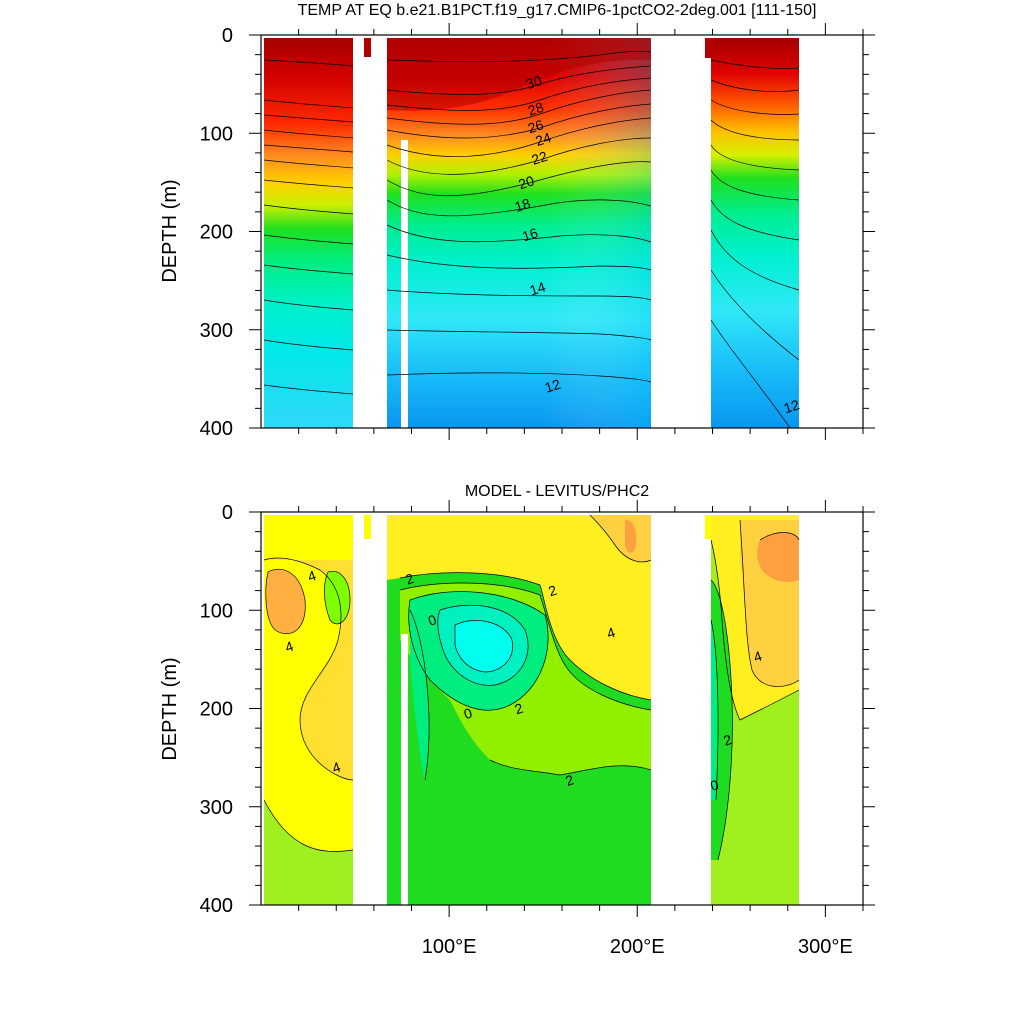 This screenshot has height=1024, width=1024. I want to click on contour-label: 24, so click(543, 139).